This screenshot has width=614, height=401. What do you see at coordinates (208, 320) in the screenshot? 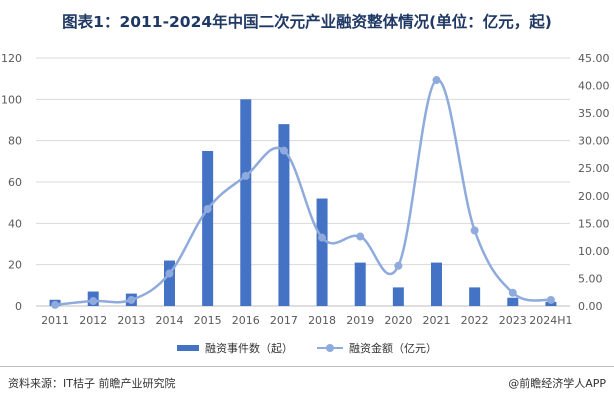
I see `x-axis-tick: 2015` at bounding box center [208, 320].